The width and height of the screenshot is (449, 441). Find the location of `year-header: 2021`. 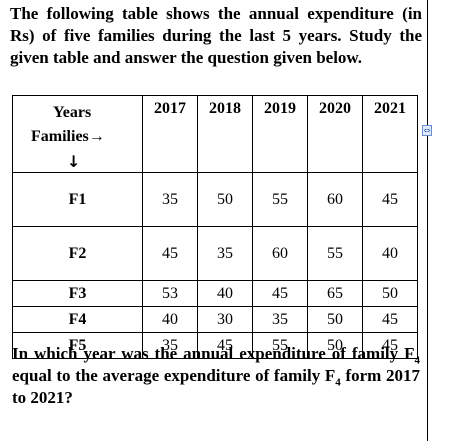

year-header: 2021 is located at coordinates (390, 134).